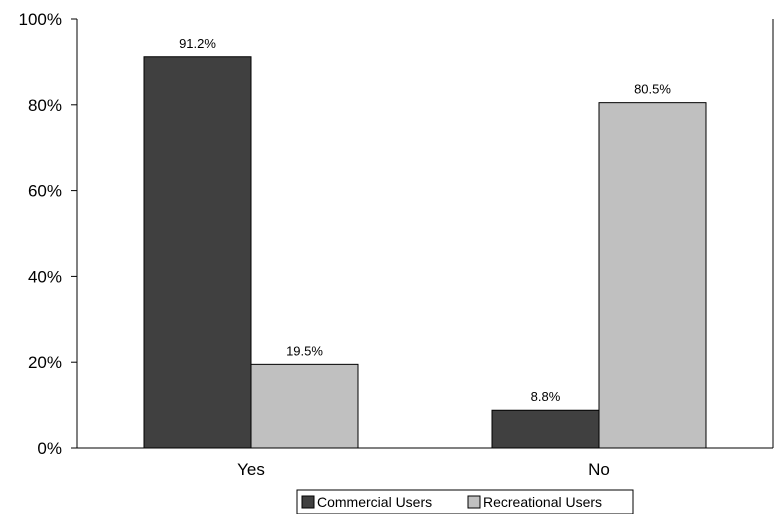 This screenshot has width=775, height=514. Describe the element at coordinates (546, 396) in the screenshot. I see `data-label: 8.8%` at that location.